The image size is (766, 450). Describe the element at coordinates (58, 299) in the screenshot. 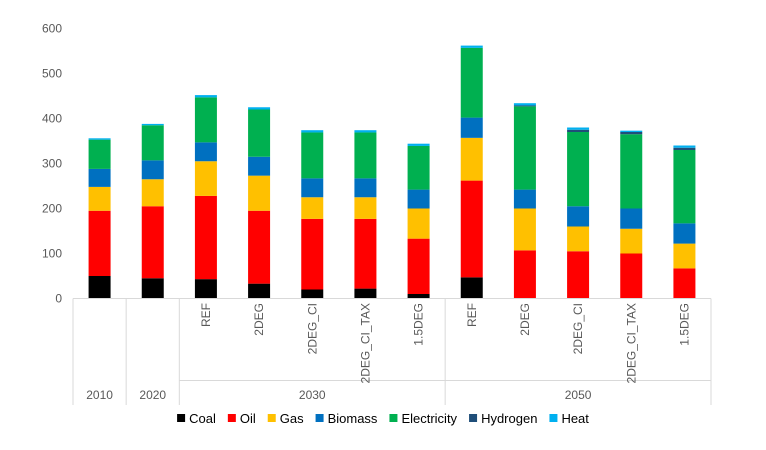

I see `y-tick-label: 0` at that location.